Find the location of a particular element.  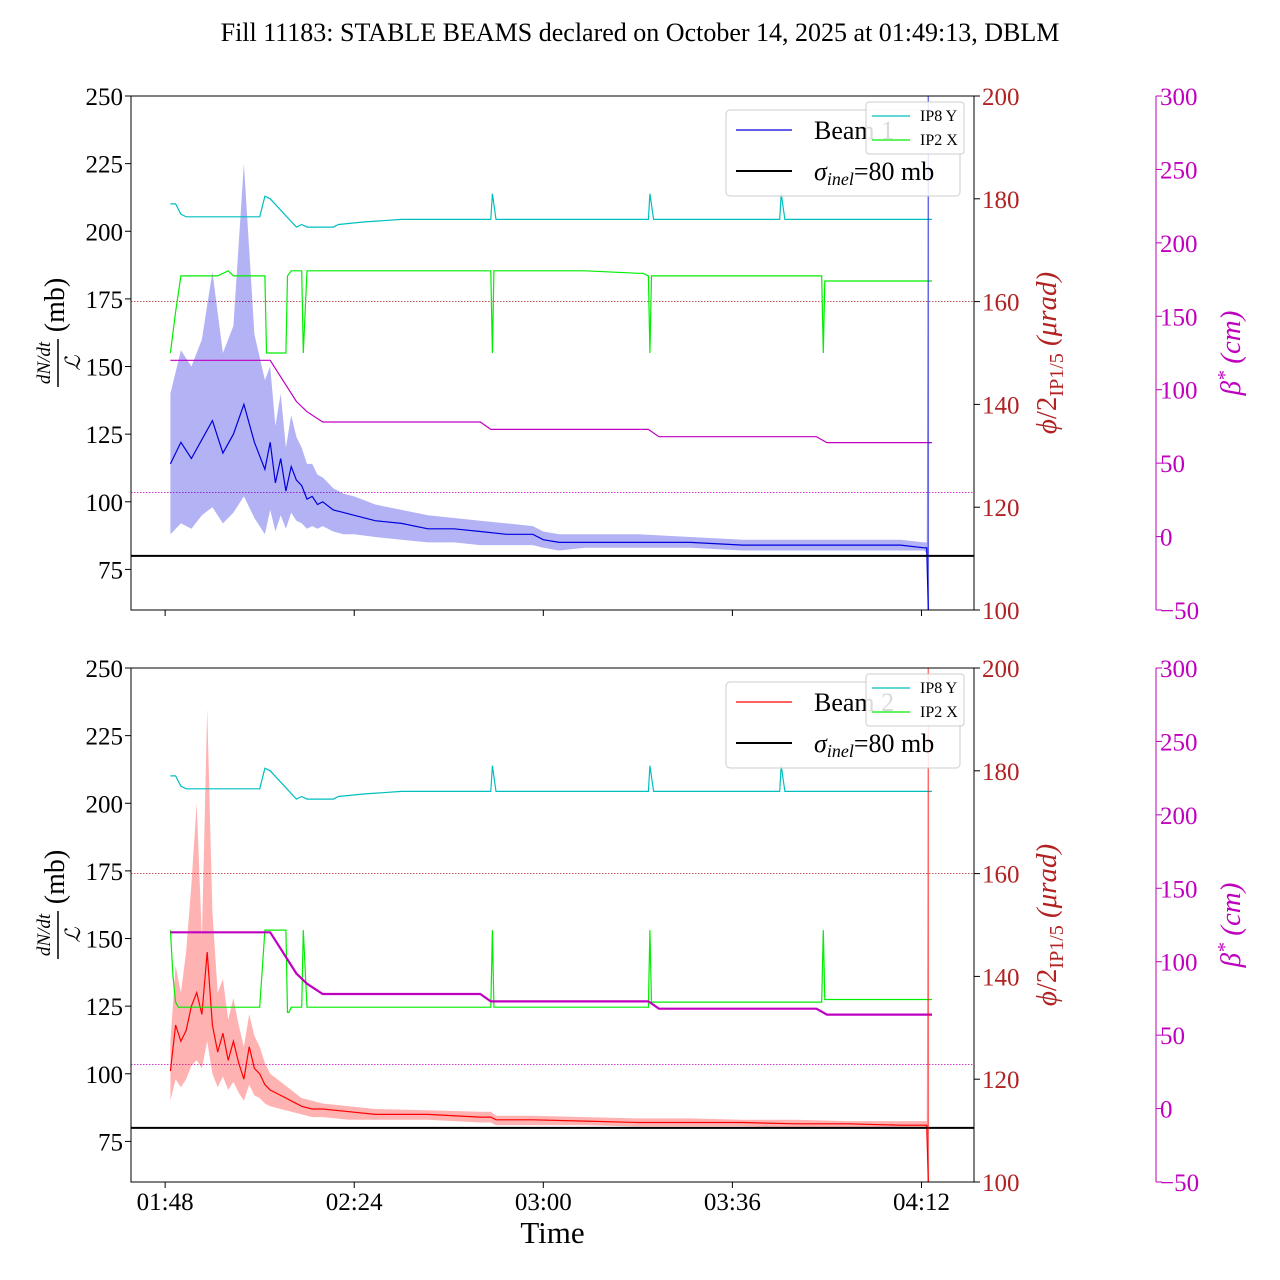

x-tick-label: 04:12 is located at coordinates (921, 1202).